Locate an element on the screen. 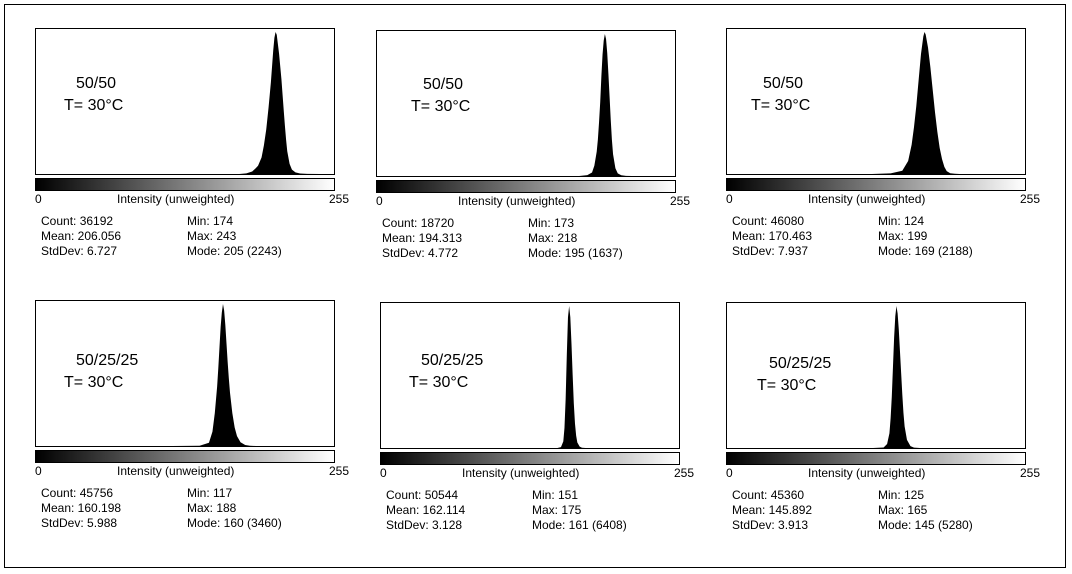 This screenshot has width=1072, height=574. stat-count: Count: 45756 is located at coordinates (77, 493).